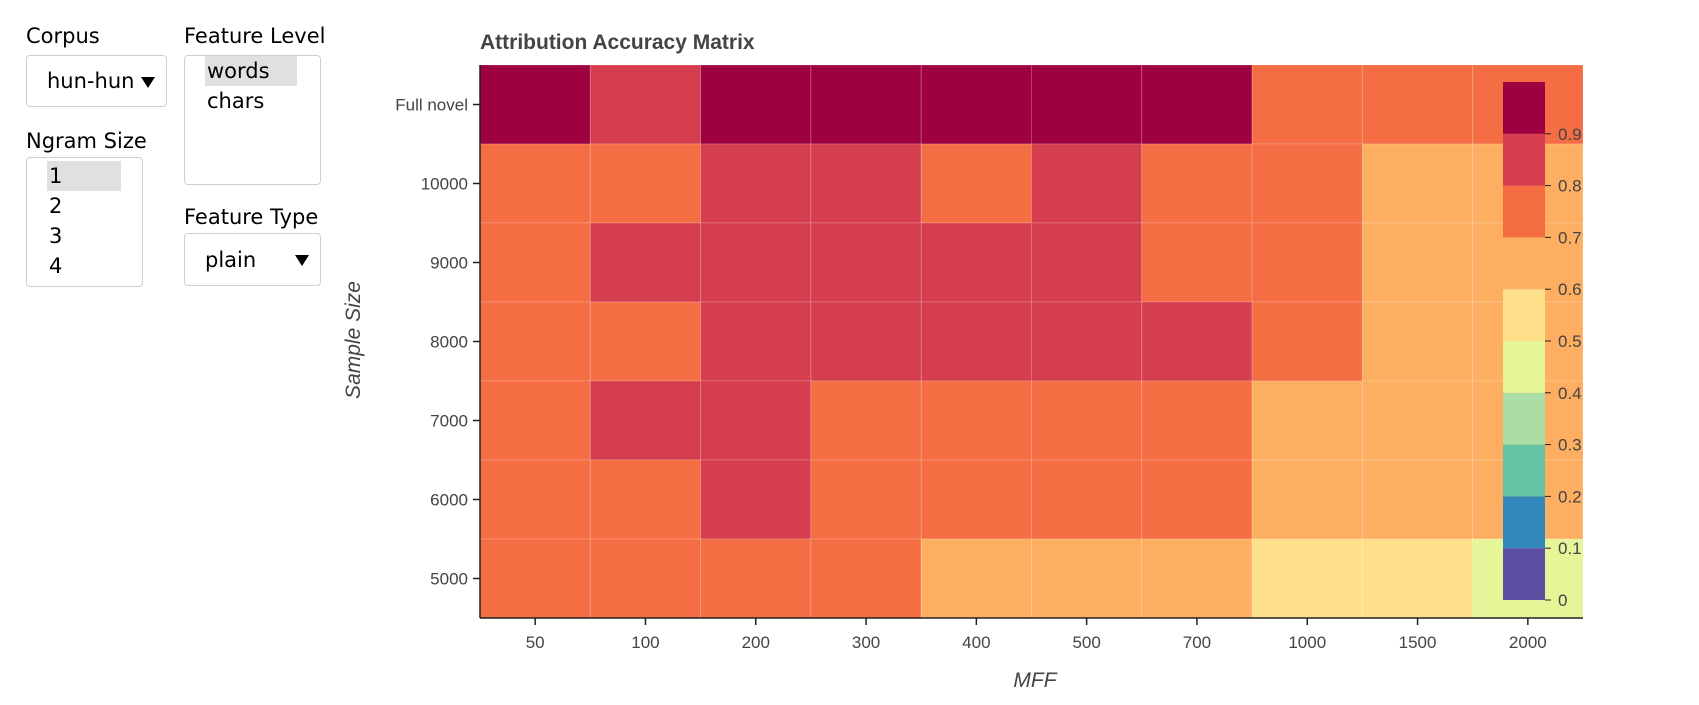 The height and width of the screenshot is (705, 1699). I want to click on feature-type-label: Feature Type, so click(251, 217).